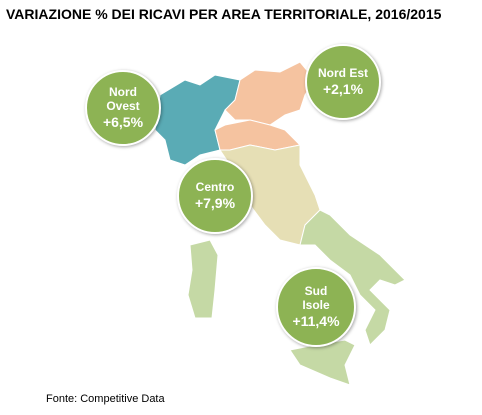 This screenshot has width=482, height=415. What do you see at coordinates (123, 122) in the screenshot?
I see `region-value: +6,5%` at bounding box center [123, 122].